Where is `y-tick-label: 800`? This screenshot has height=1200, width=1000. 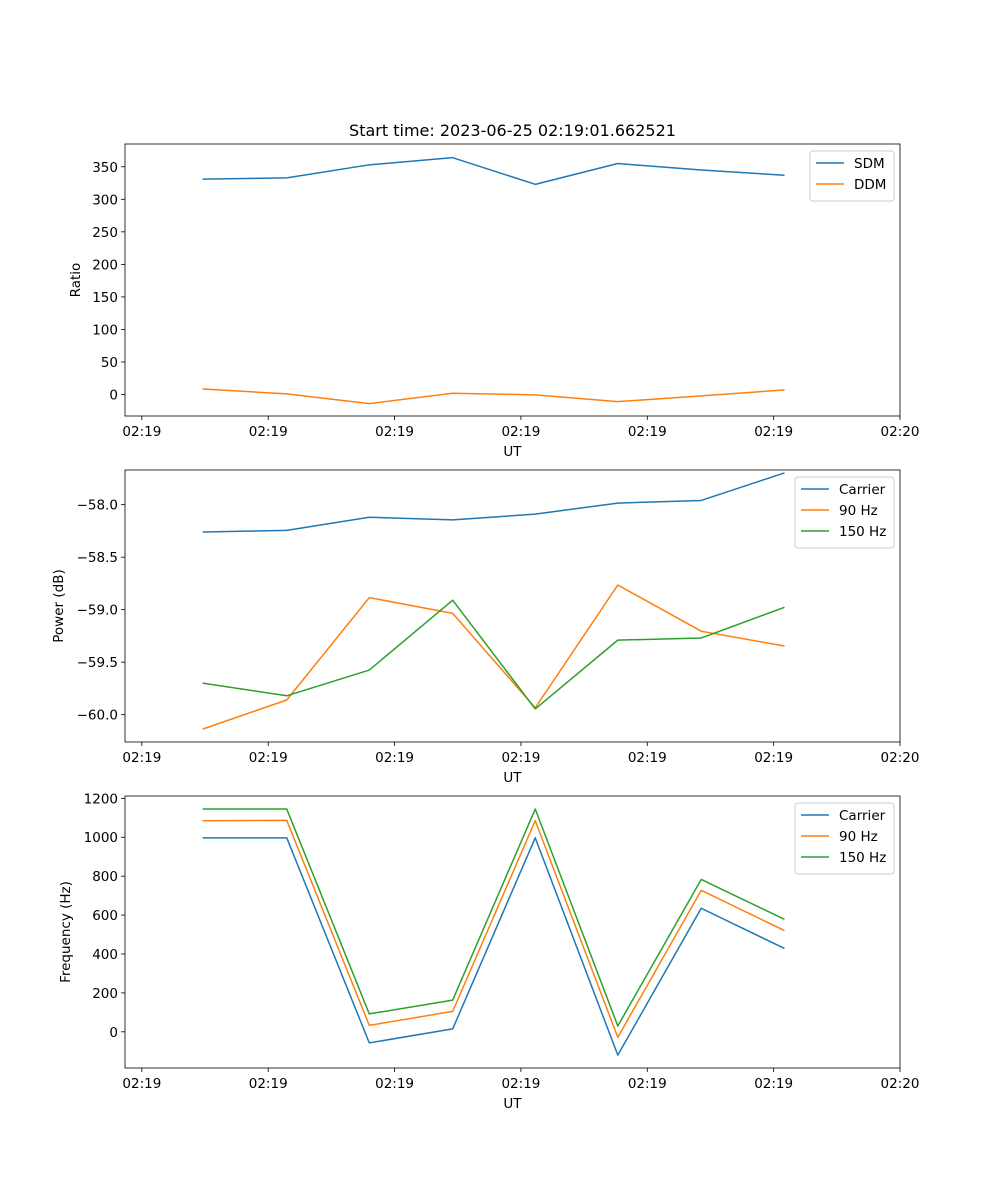
y-tick-label: 800 is located at coordinates (105, 877).